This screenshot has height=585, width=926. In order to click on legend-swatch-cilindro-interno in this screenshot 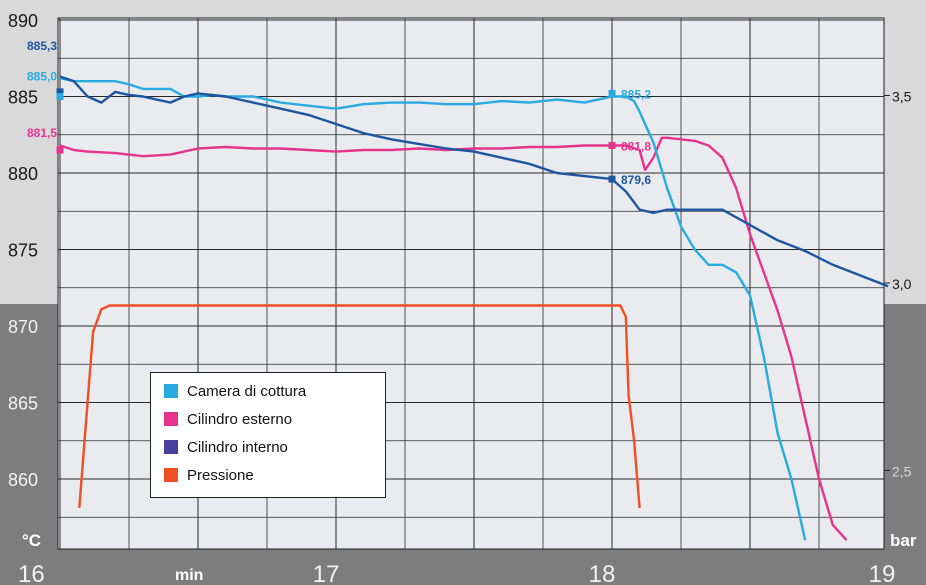, I will do `click(171, 447)`.